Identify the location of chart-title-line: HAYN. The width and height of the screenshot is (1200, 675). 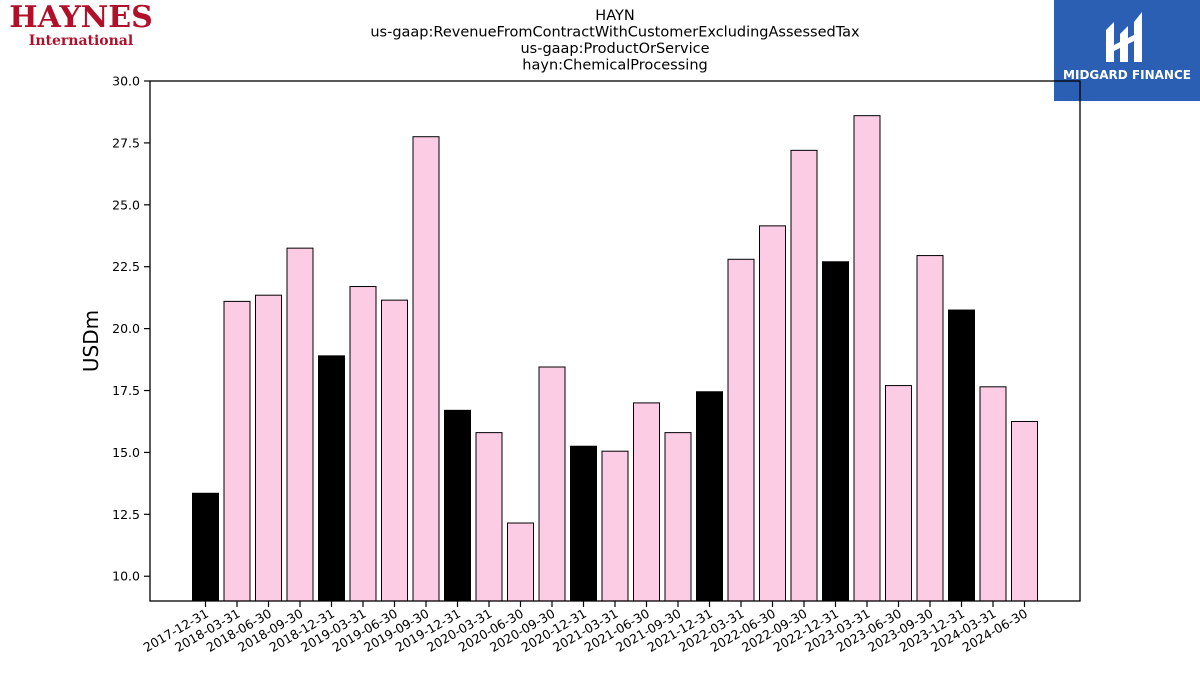
(614, 16).